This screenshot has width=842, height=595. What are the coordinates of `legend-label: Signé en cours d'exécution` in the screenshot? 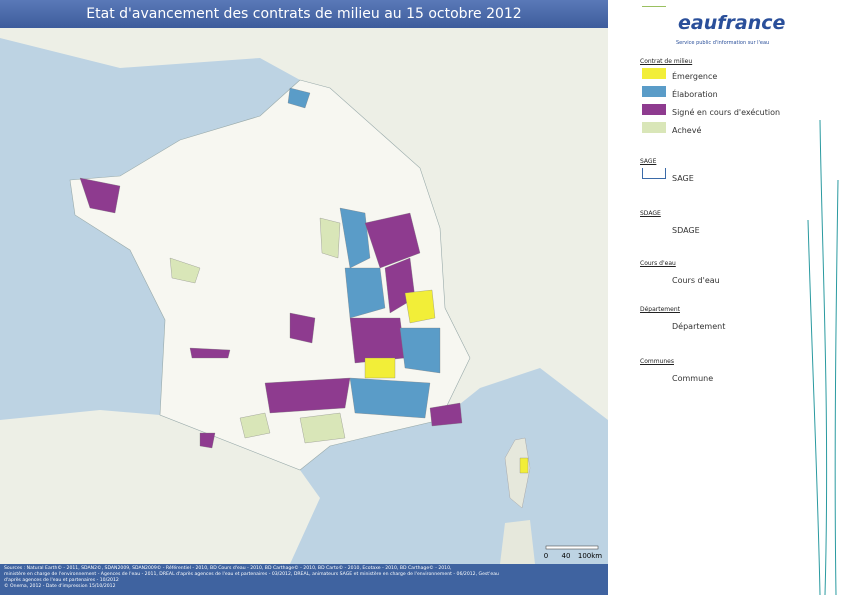 It's located at (726, 112).